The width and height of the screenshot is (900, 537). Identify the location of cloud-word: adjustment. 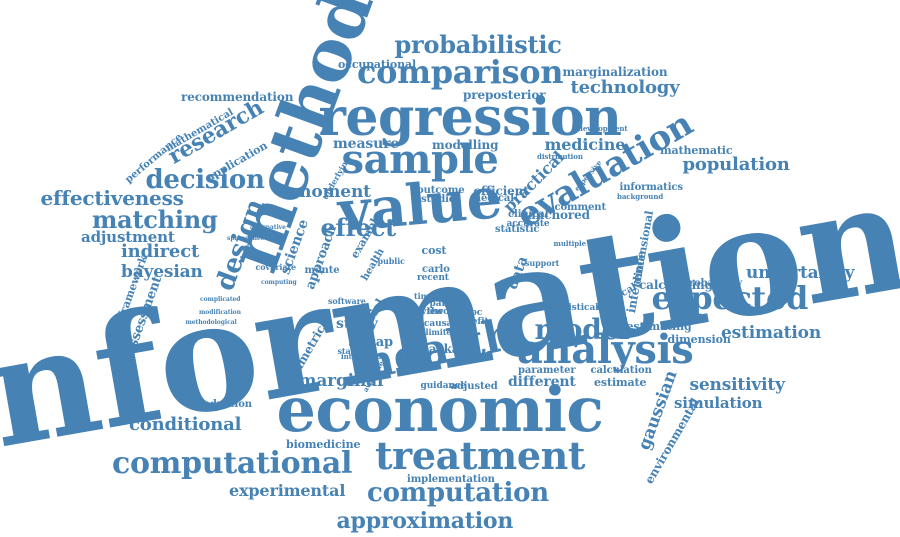
(128, 236).